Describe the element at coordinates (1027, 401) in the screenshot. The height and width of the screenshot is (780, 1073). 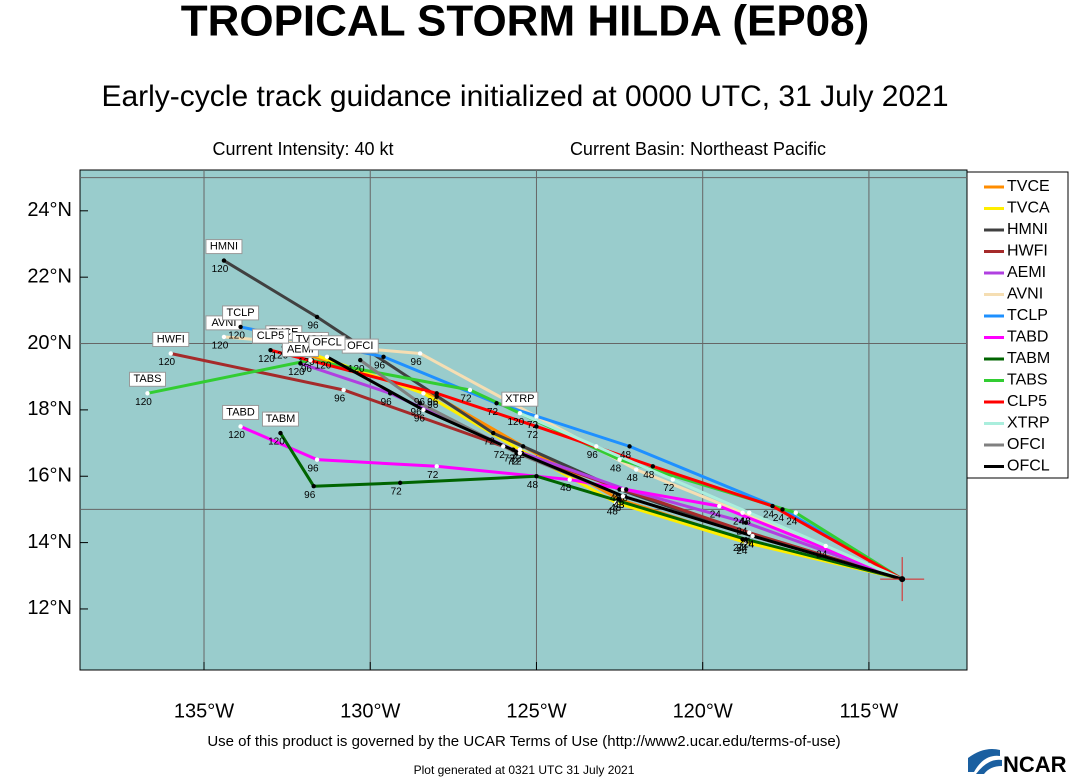
I see `legend-label: CLP5` at that location.